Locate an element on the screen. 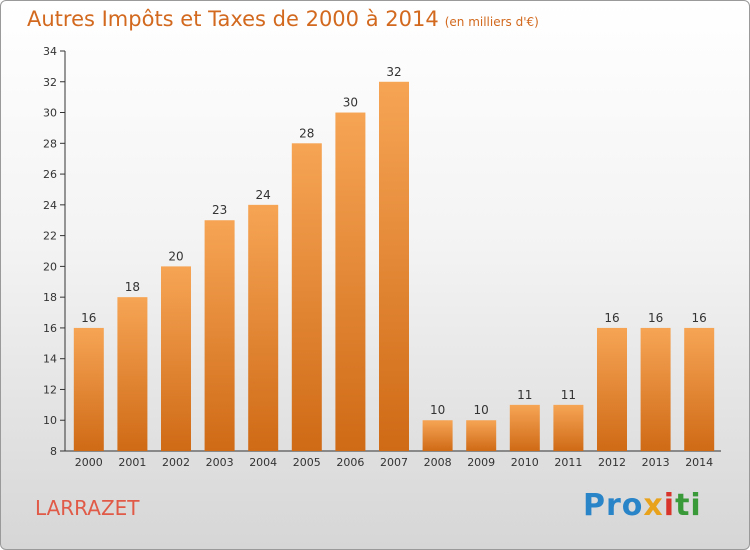  x-tick-label: 2004 is located at coordinates (263, 462).